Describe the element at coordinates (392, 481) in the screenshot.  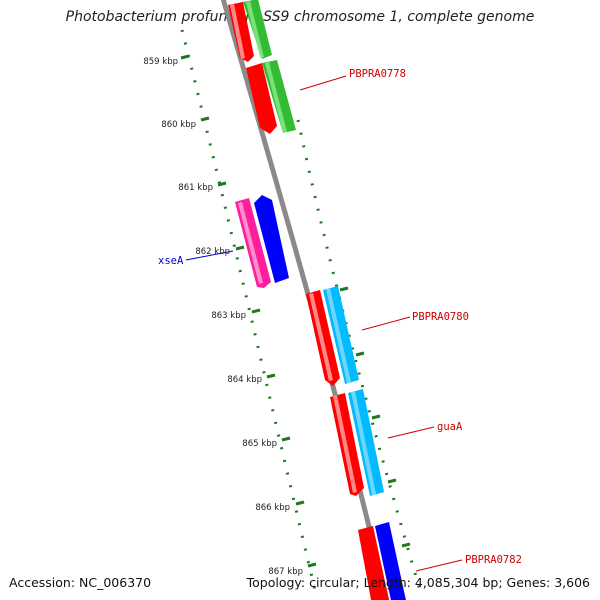
I see `outer-major-tick-d` at that location.